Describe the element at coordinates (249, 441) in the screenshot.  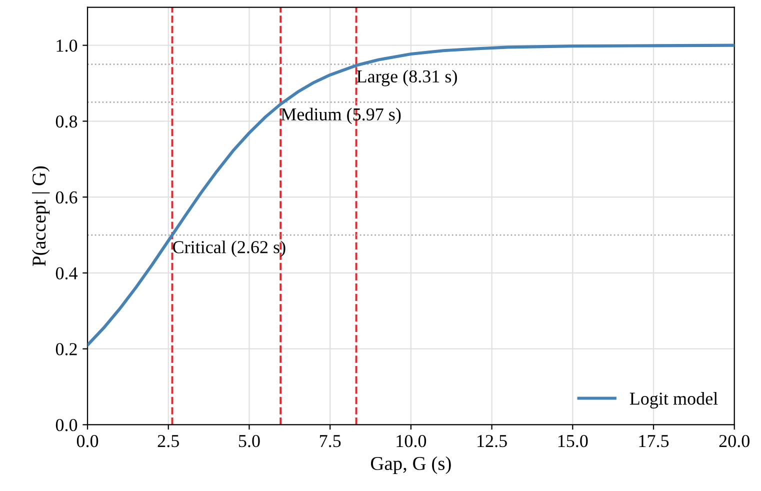
I see `x-tick-label: 5.0` at that location.